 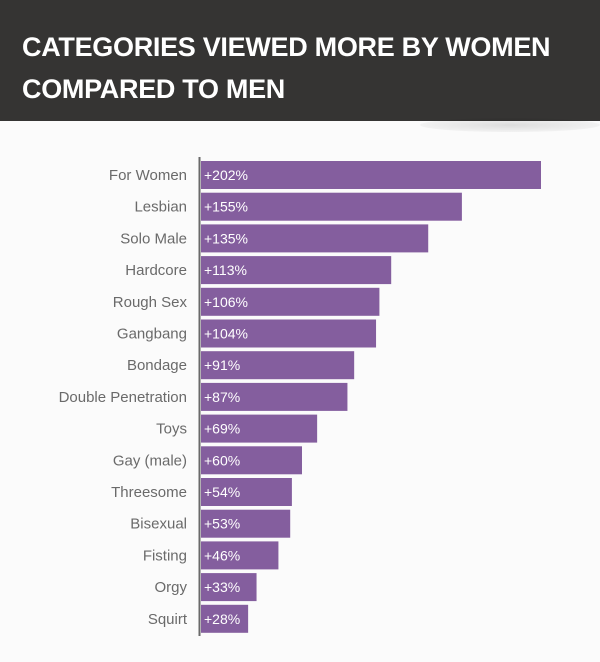 I want to click on category-label: Fisting, so click(x=165, y=555).